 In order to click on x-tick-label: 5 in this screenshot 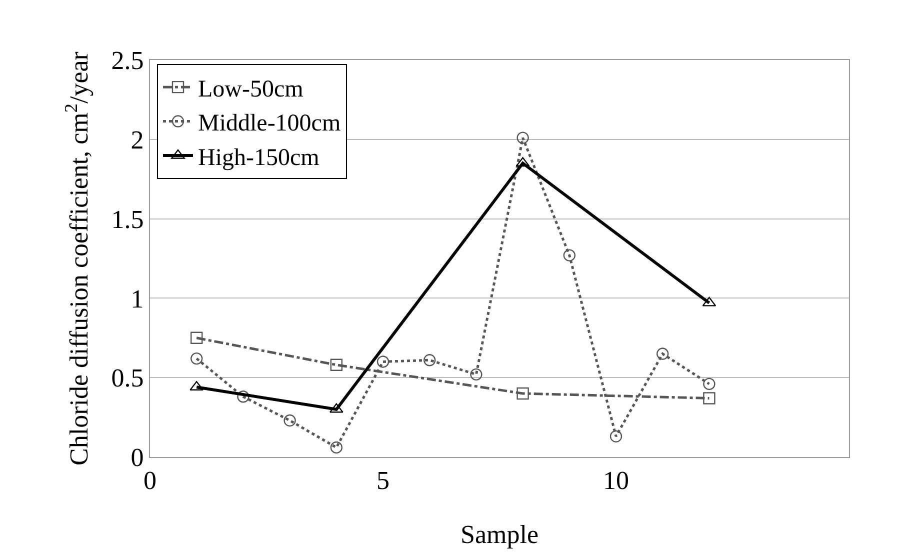, I will do `click(383, 481)`.